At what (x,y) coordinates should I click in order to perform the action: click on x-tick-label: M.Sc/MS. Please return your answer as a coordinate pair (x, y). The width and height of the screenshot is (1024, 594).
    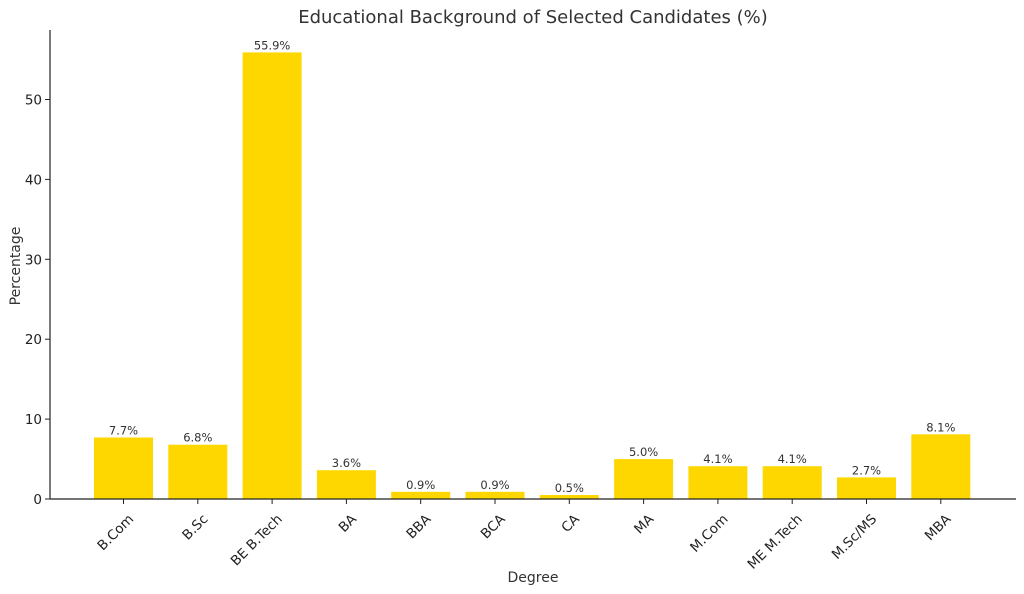
    Looking at the image, I should click on (854, 536).